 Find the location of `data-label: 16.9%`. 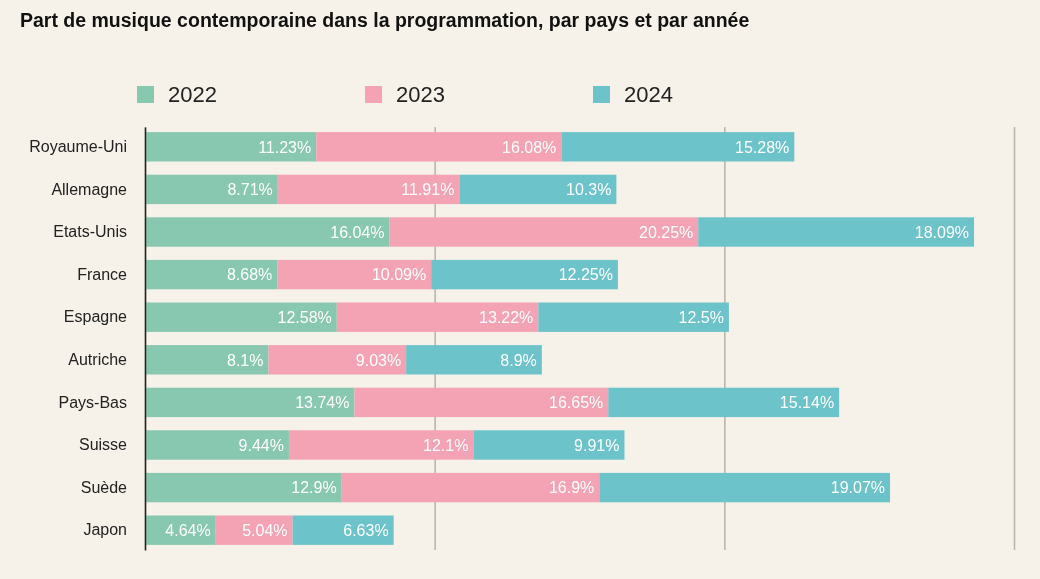

data-label: 16.9% is located at coordinates (571, 488).